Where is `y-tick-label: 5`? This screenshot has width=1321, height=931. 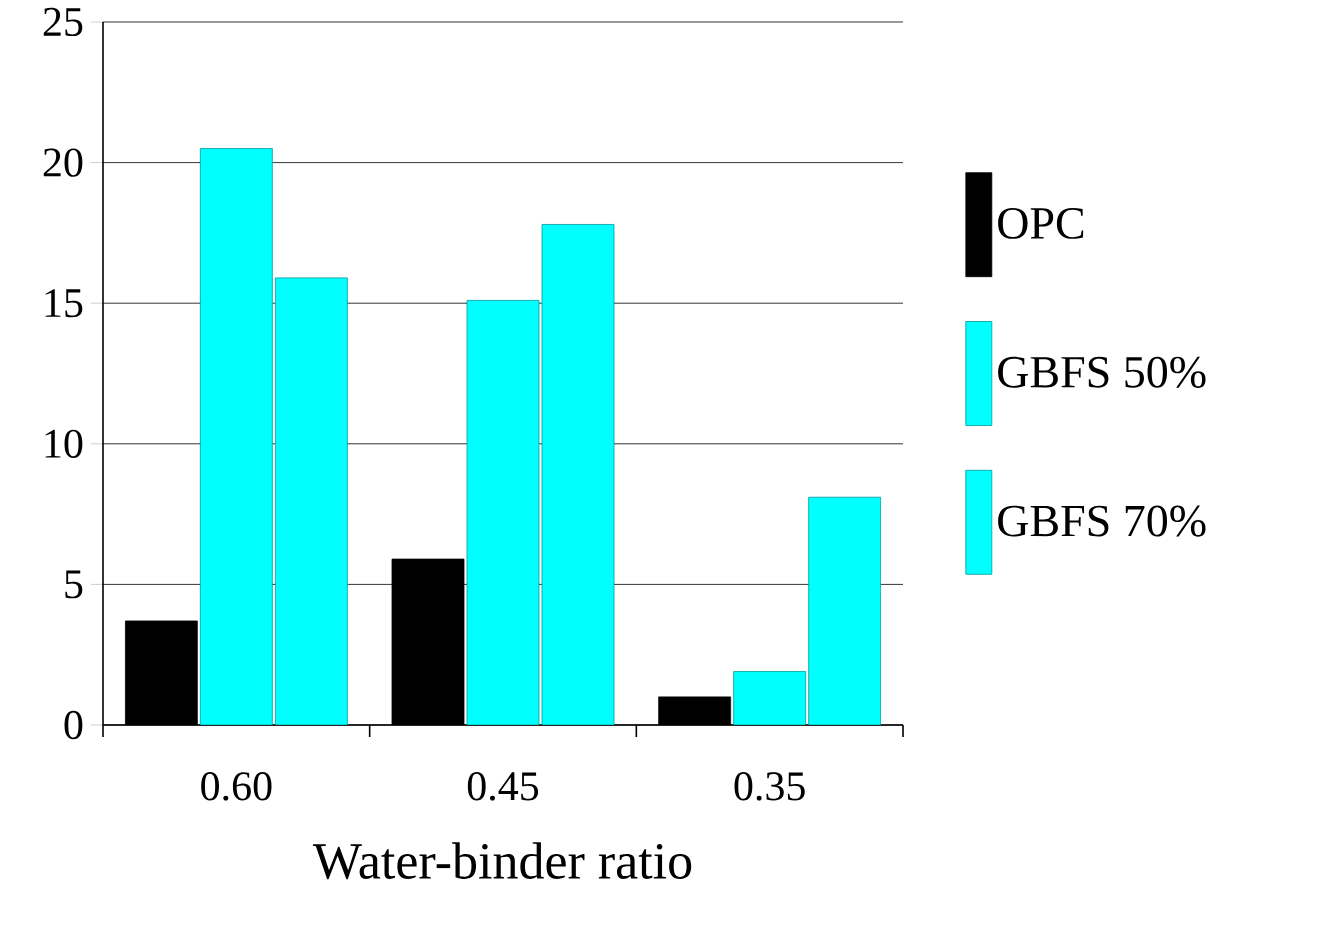
y-tick-label: 5 is located at coordinates (74, 584).